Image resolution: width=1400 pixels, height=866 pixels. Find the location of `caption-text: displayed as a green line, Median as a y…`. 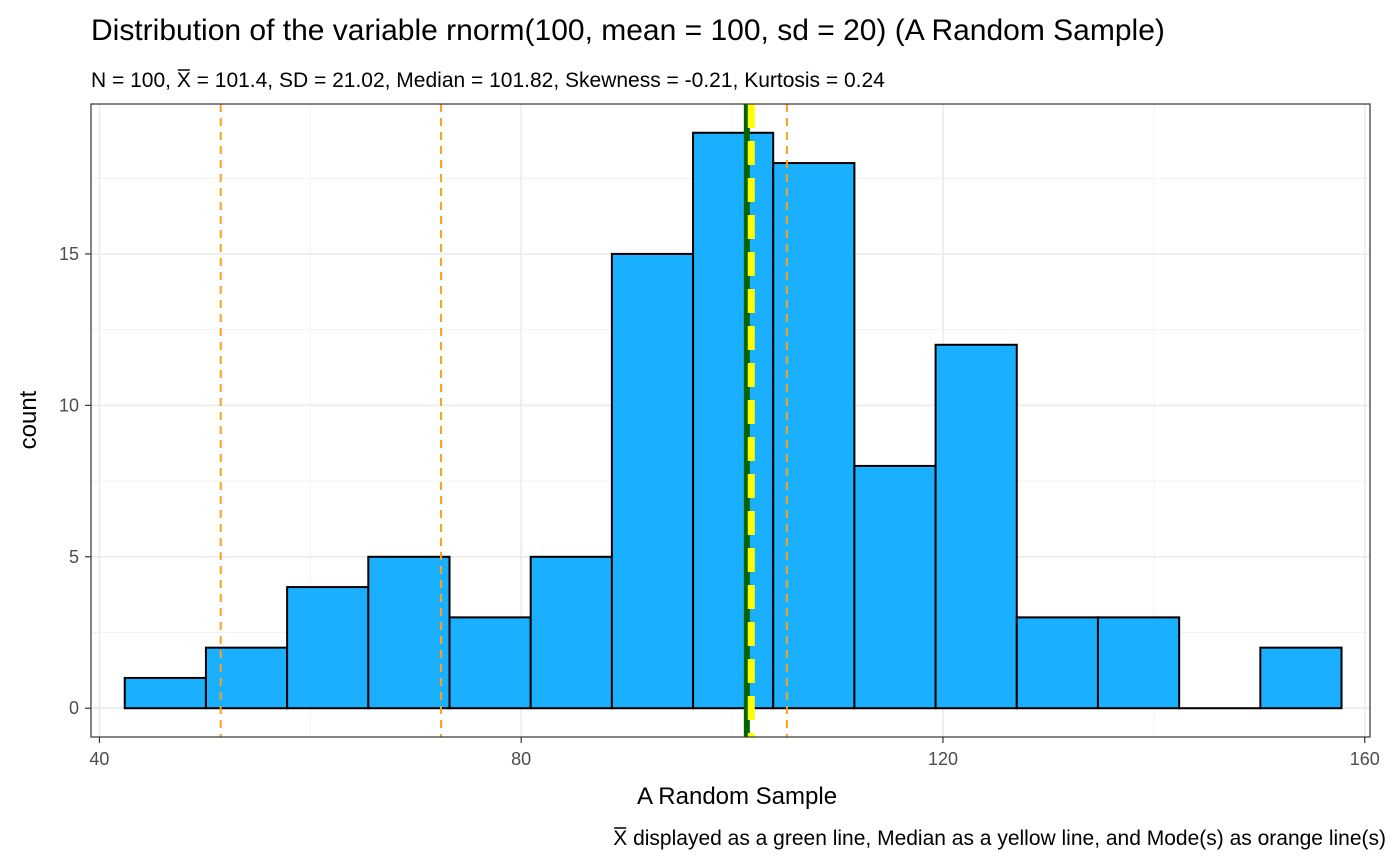

caption-text: displayed as a green line, Median as a y… is located at coordinates (1006, 838).